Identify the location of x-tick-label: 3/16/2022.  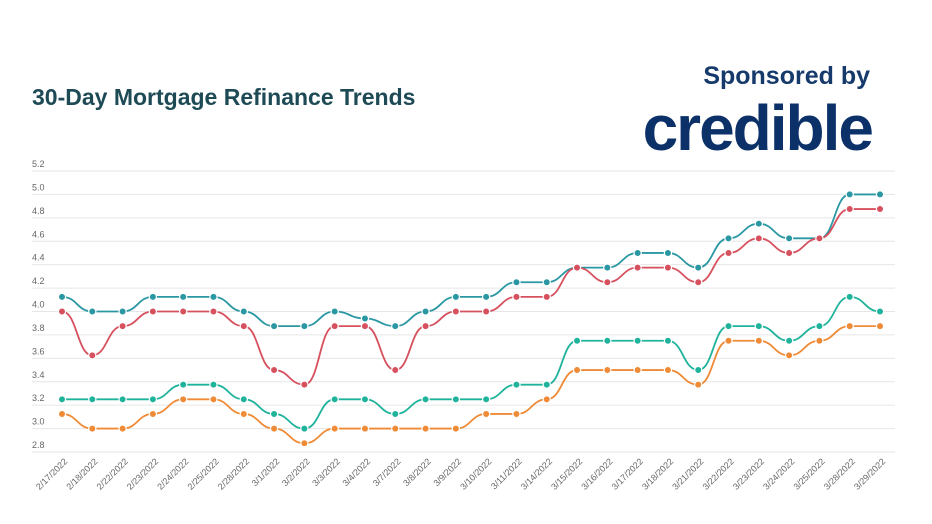
(596, 473).